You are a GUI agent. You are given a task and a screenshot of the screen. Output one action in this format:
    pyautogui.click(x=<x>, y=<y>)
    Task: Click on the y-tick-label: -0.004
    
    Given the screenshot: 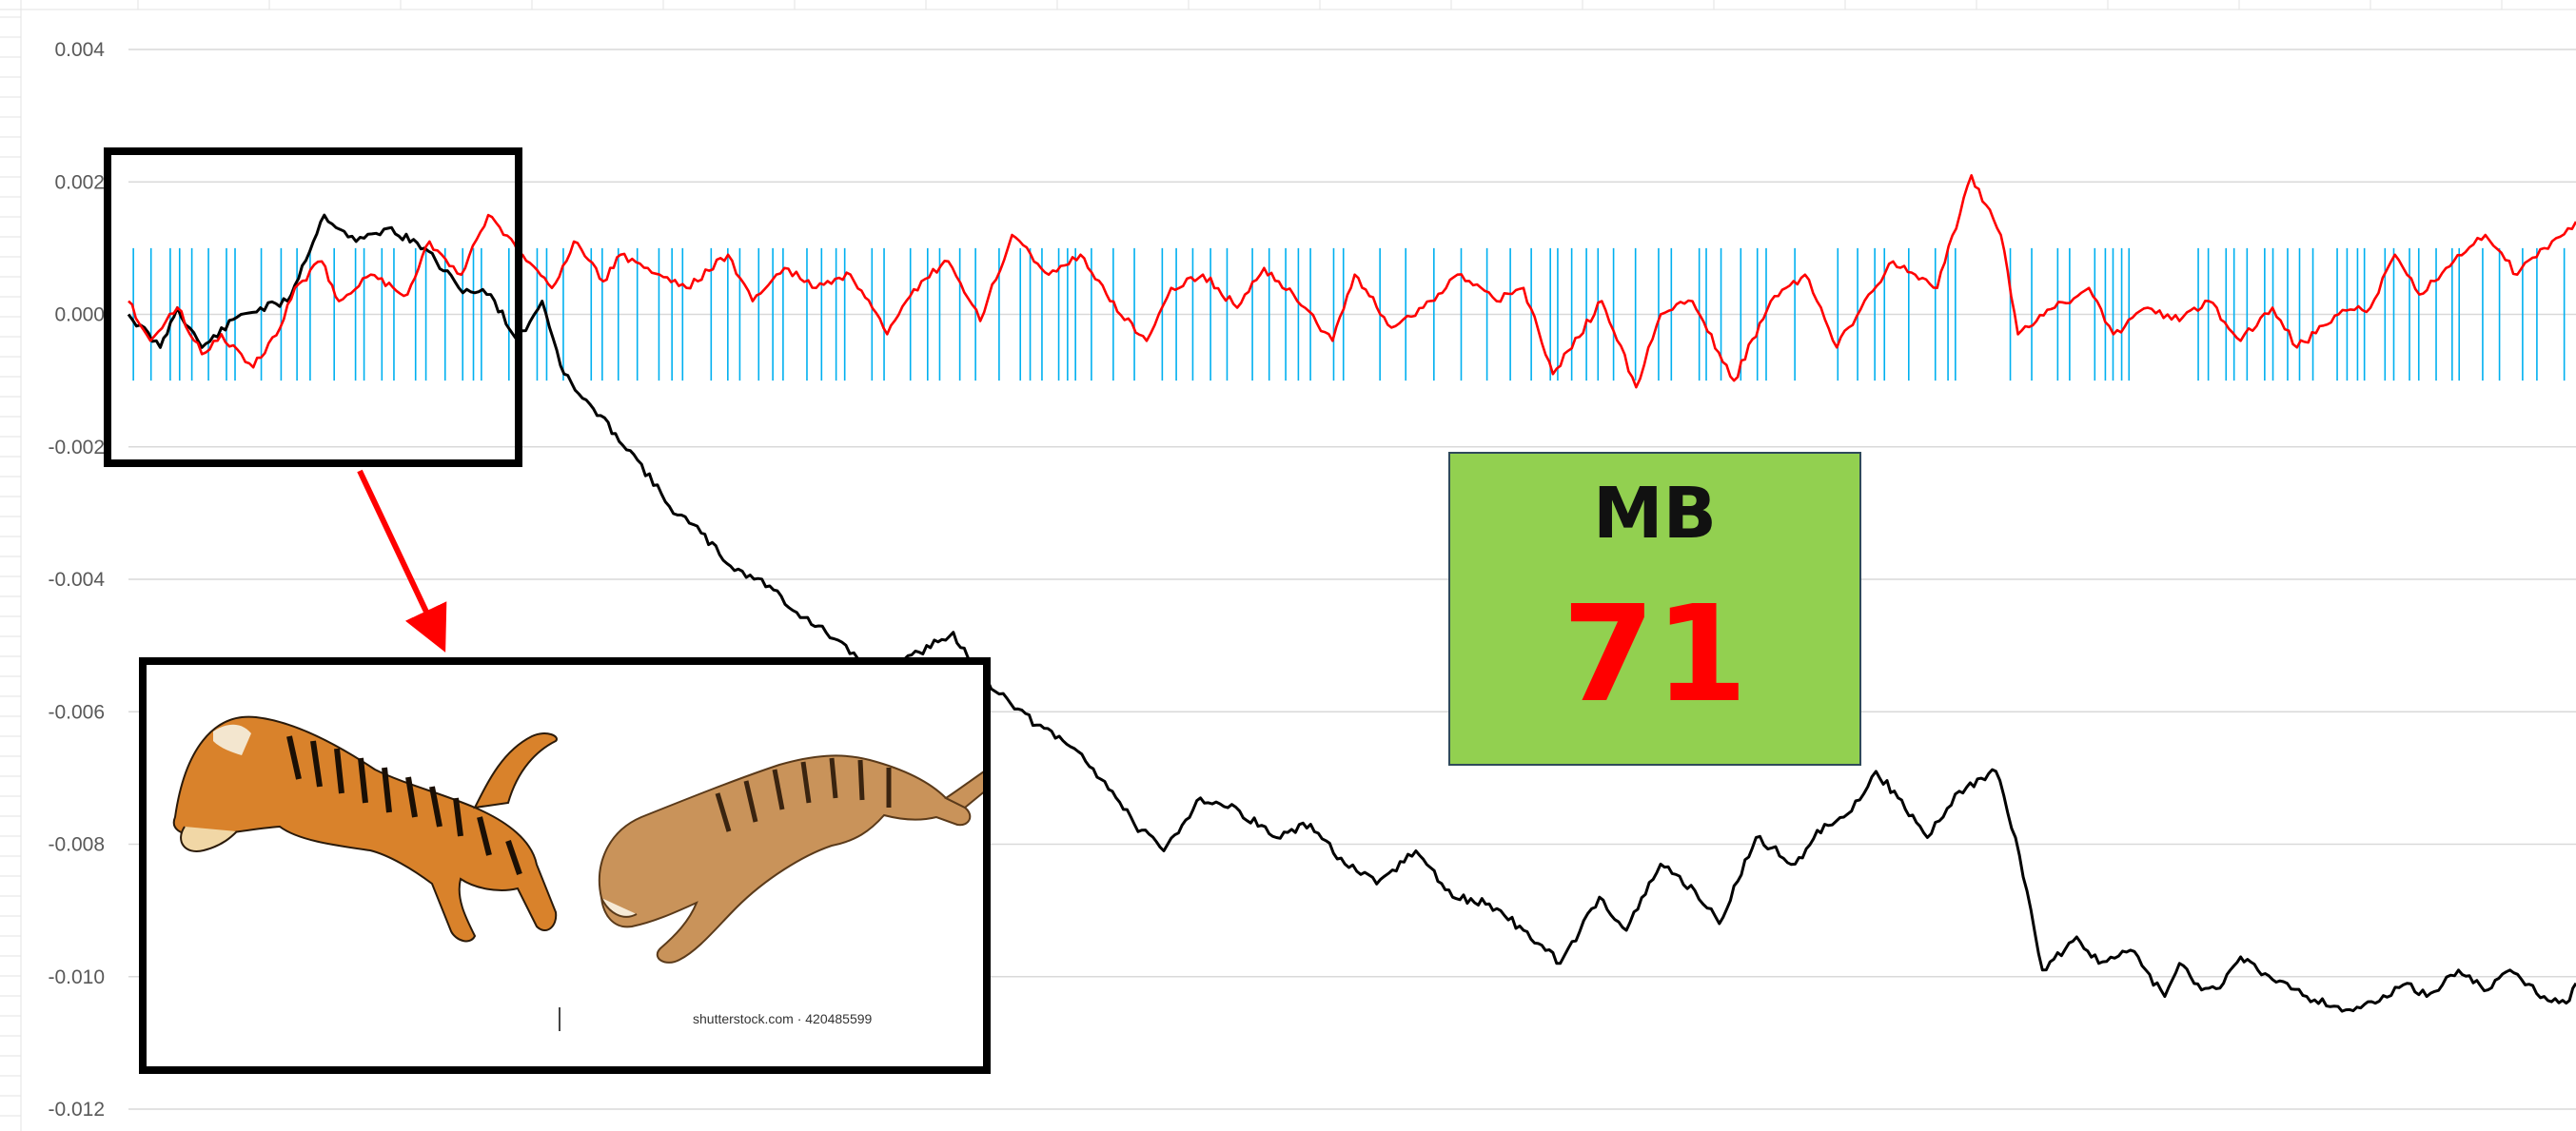 What is the action you would take?
    pyautogui.click(x=76, y=580)
    